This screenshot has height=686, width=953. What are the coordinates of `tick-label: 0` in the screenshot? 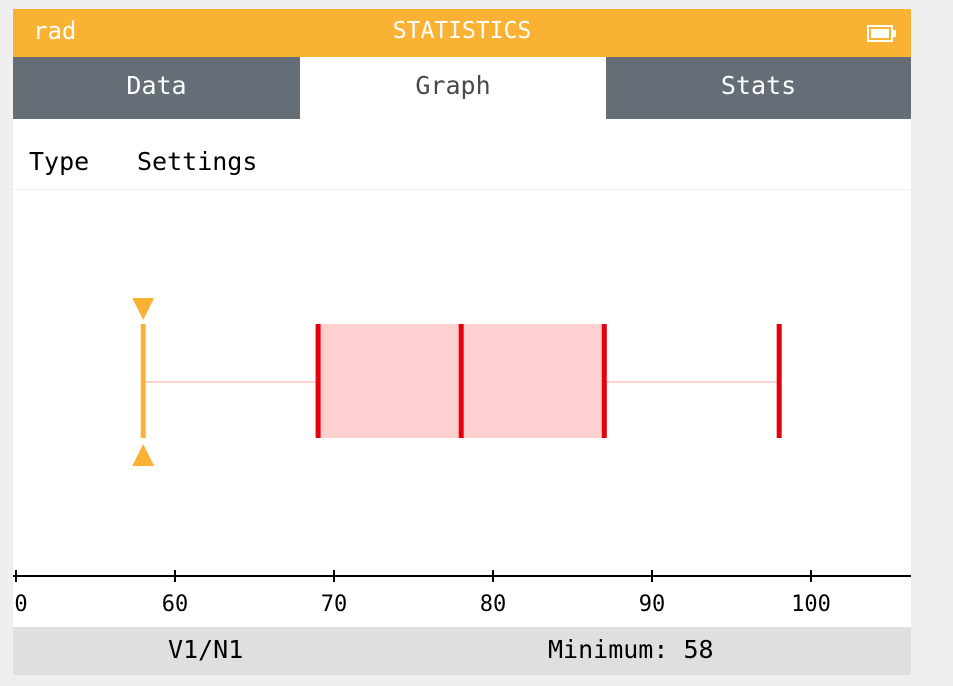 It's located at (21, 604).